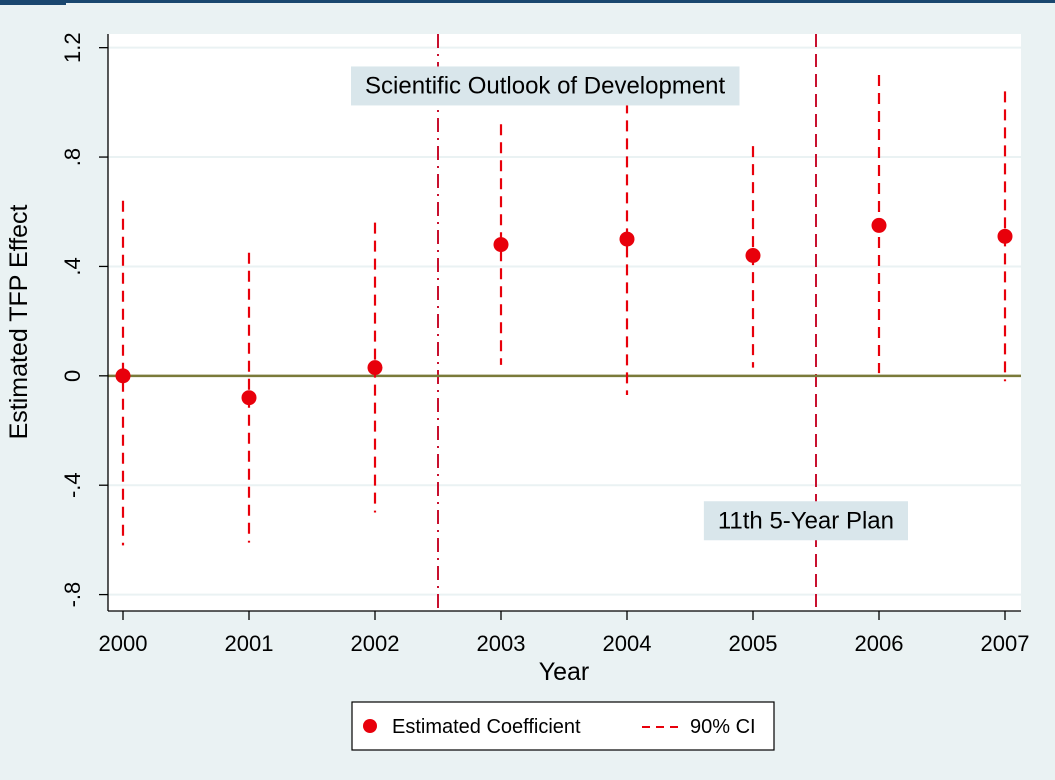 The image size is (1055, 780). I want to click on point-2007, so click(1005, 236).